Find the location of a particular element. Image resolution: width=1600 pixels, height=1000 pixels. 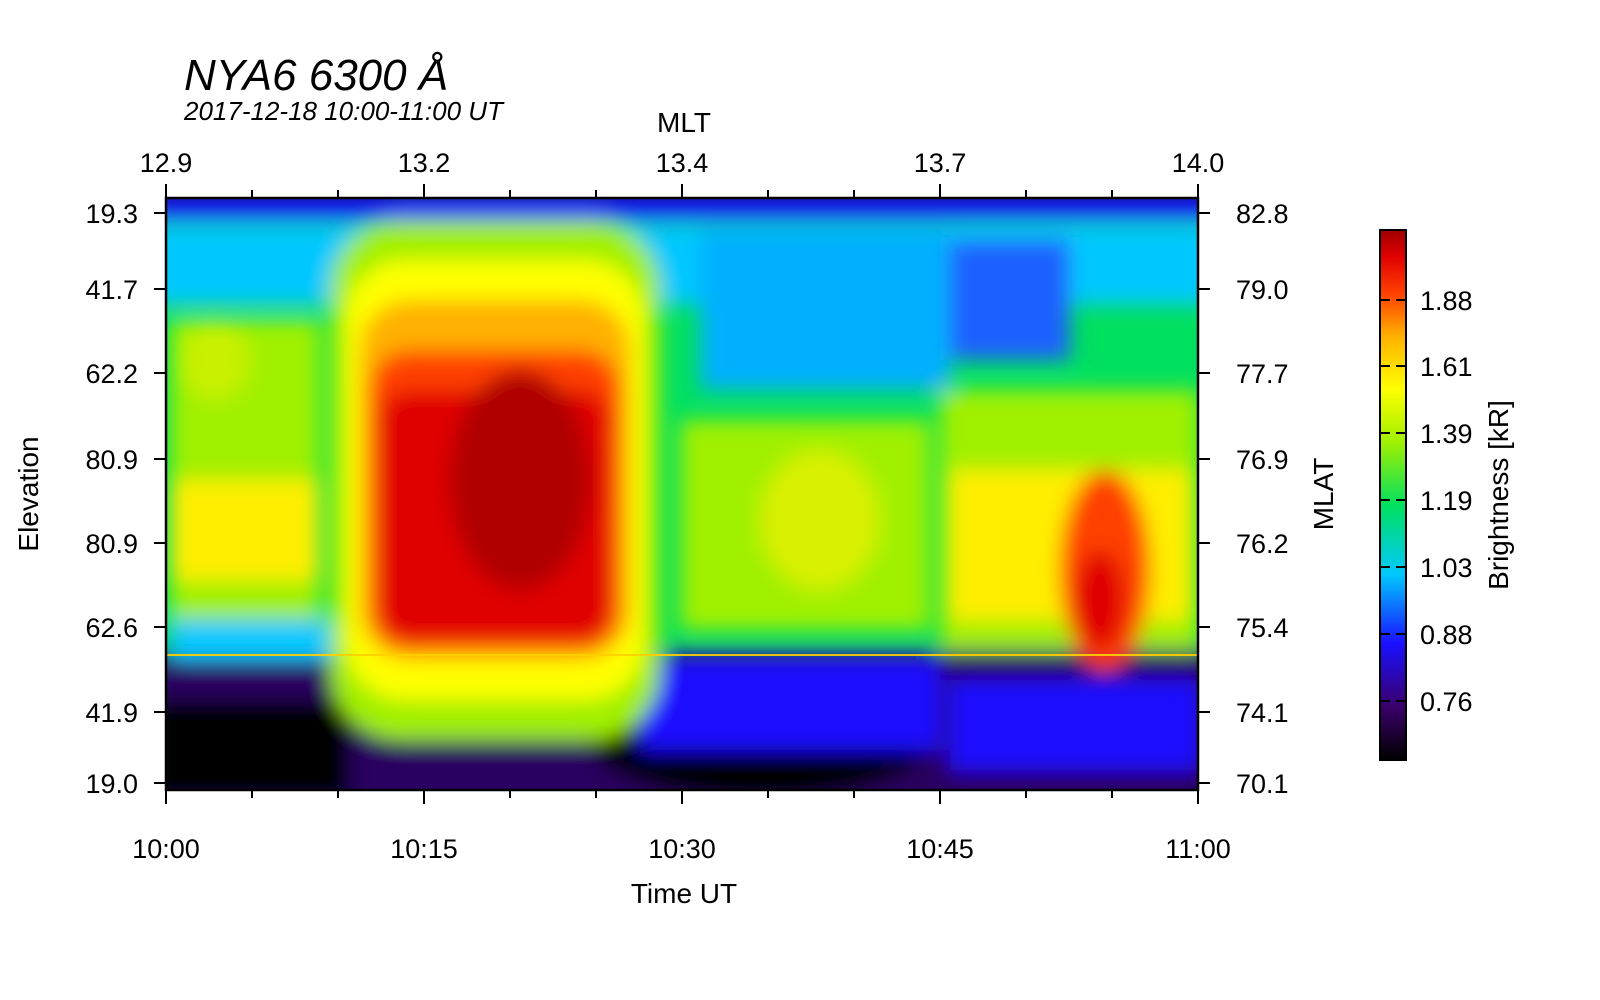

x-axis-label: Time UT is located at coordinates (684, 893).